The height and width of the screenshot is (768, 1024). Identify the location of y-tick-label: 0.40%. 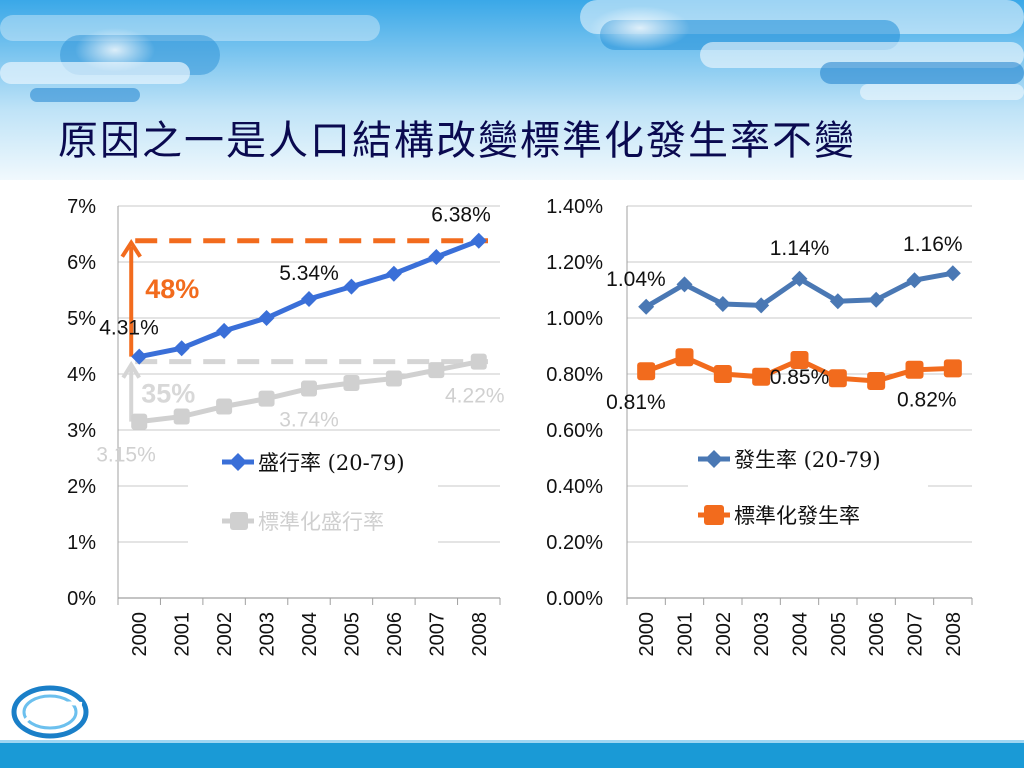
(574, 487).